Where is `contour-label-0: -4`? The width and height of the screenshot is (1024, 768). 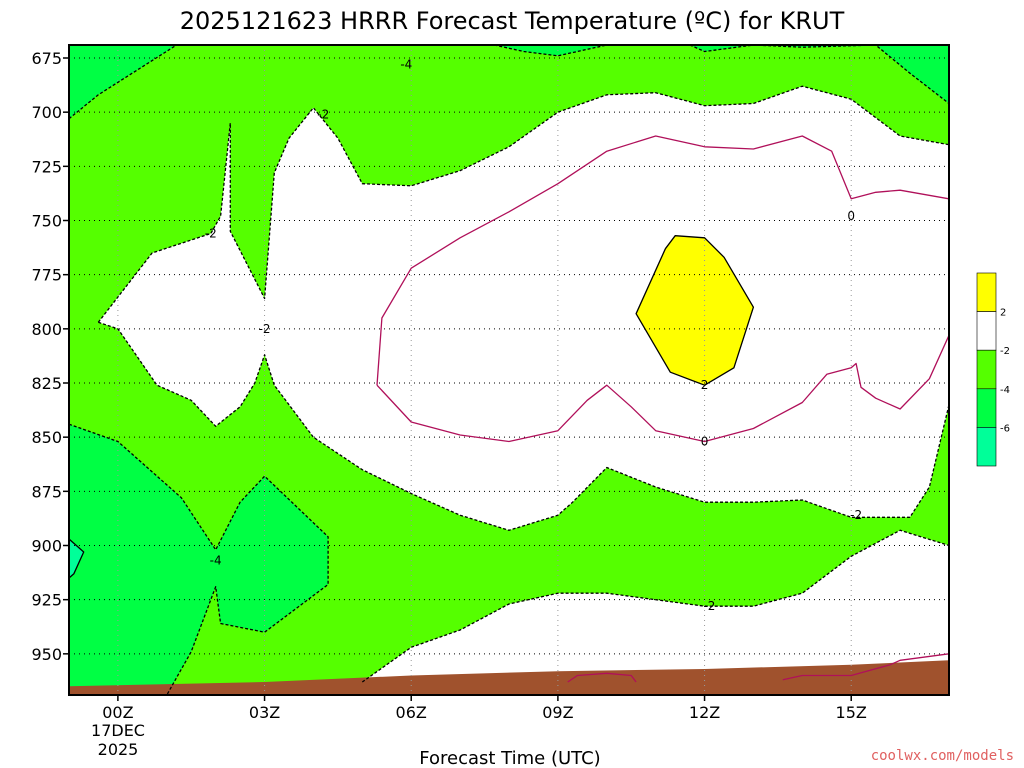 contour-label-0: -4 is located at coordinates (406, 65).